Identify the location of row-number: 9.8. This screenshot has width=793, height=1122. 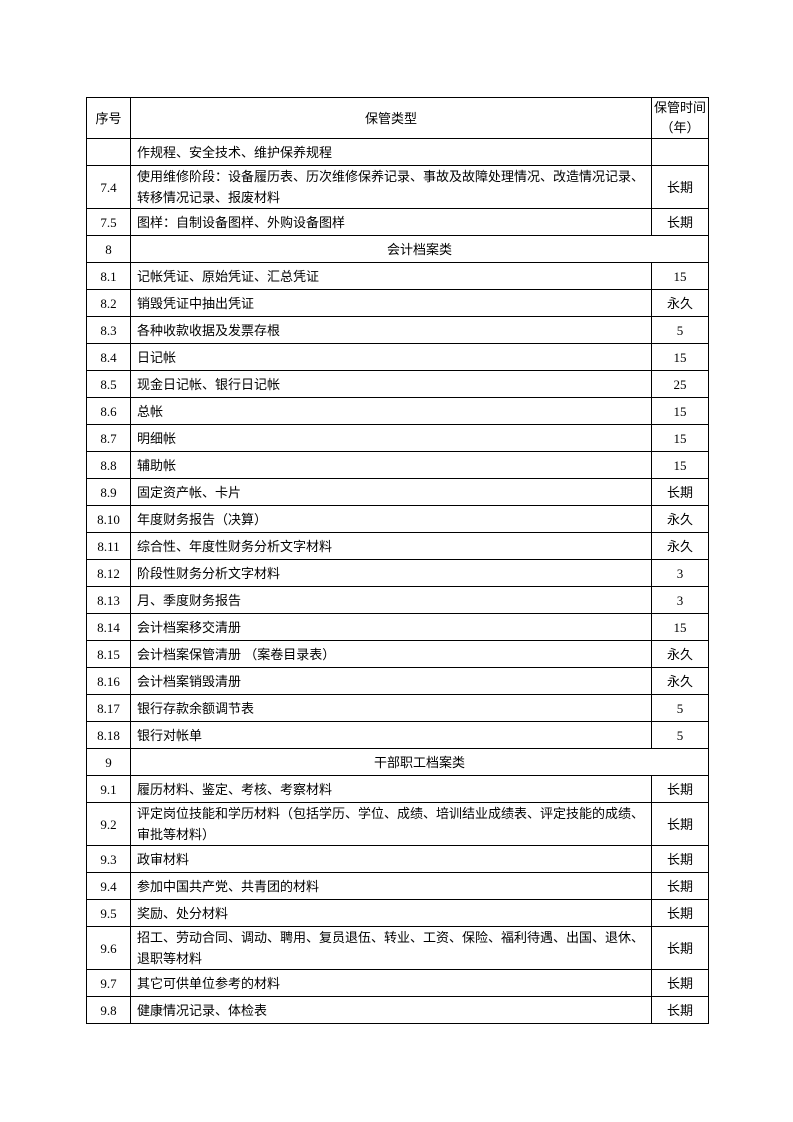
(108, 1010).